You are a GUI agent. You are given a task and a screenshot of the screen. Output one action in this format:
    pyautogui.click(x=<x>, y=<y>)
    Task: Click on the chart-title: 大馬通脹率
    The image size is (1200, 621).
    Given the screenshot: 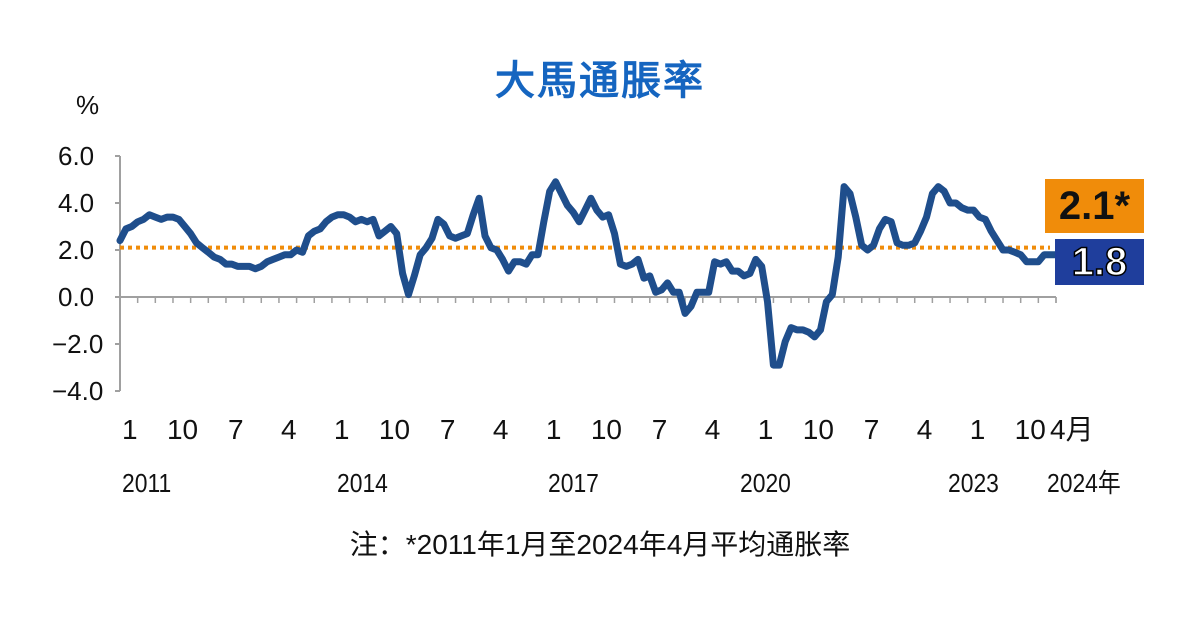 What is the action you would take?
    pyautogui.click(x=600, y=81)
    